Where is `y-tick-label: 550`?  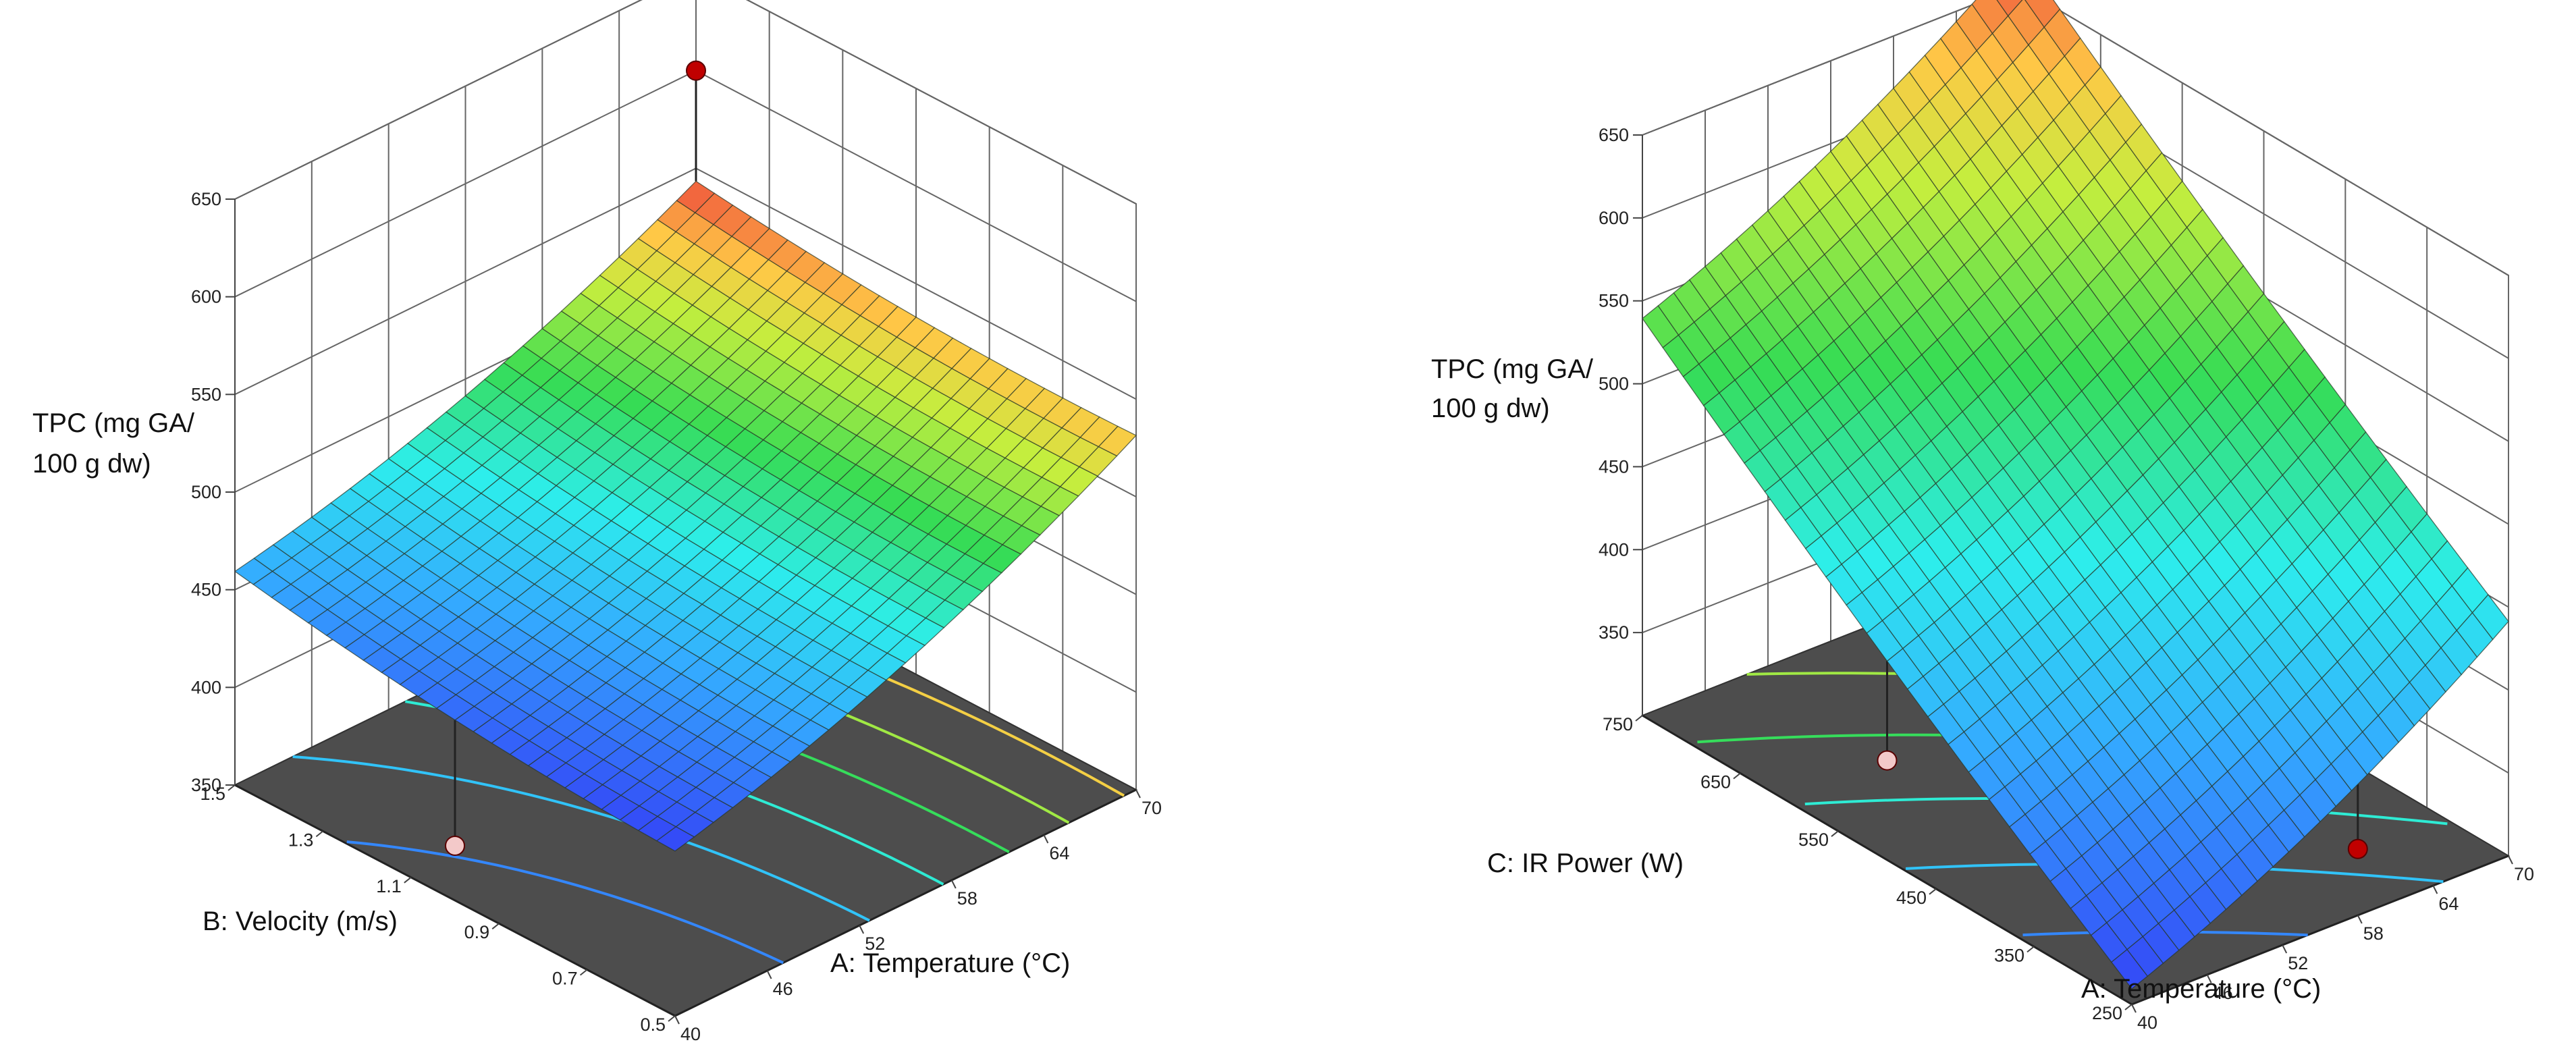
y-tick-label: 550 is located at coordinates (1814, 840).